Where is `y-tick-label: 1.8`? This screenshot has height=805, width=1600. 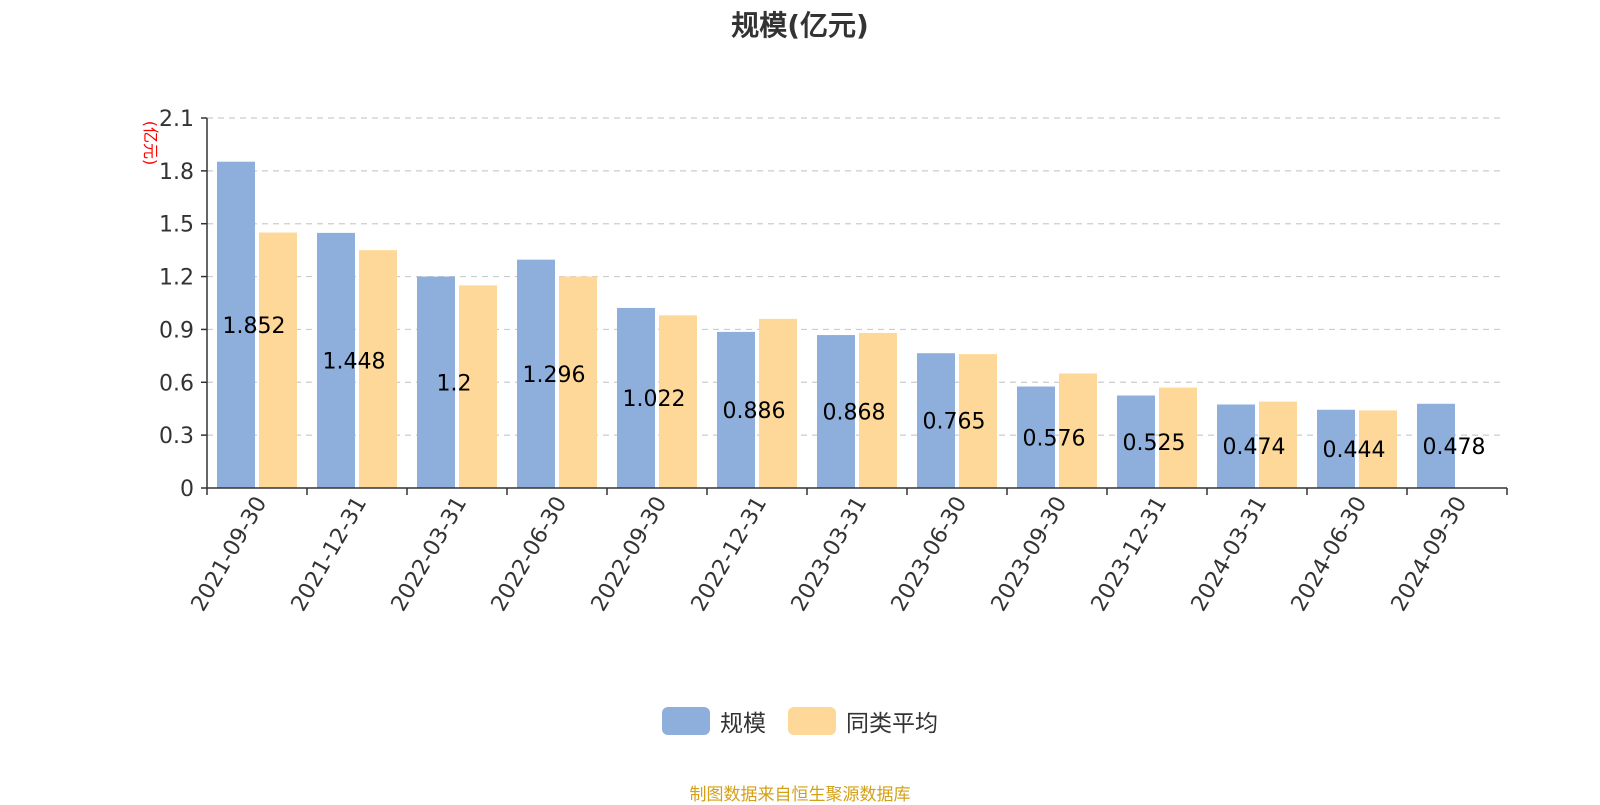 y-tick-label: 1.8 is located at coordinates (176, 172).